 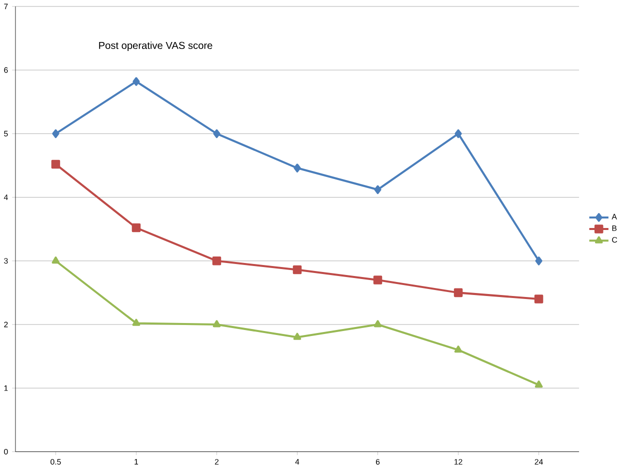 What do you see at coordinates (155, 46) in the screenshot?
I see `text: Post operative VAS score` at bounding box center [155, 46].